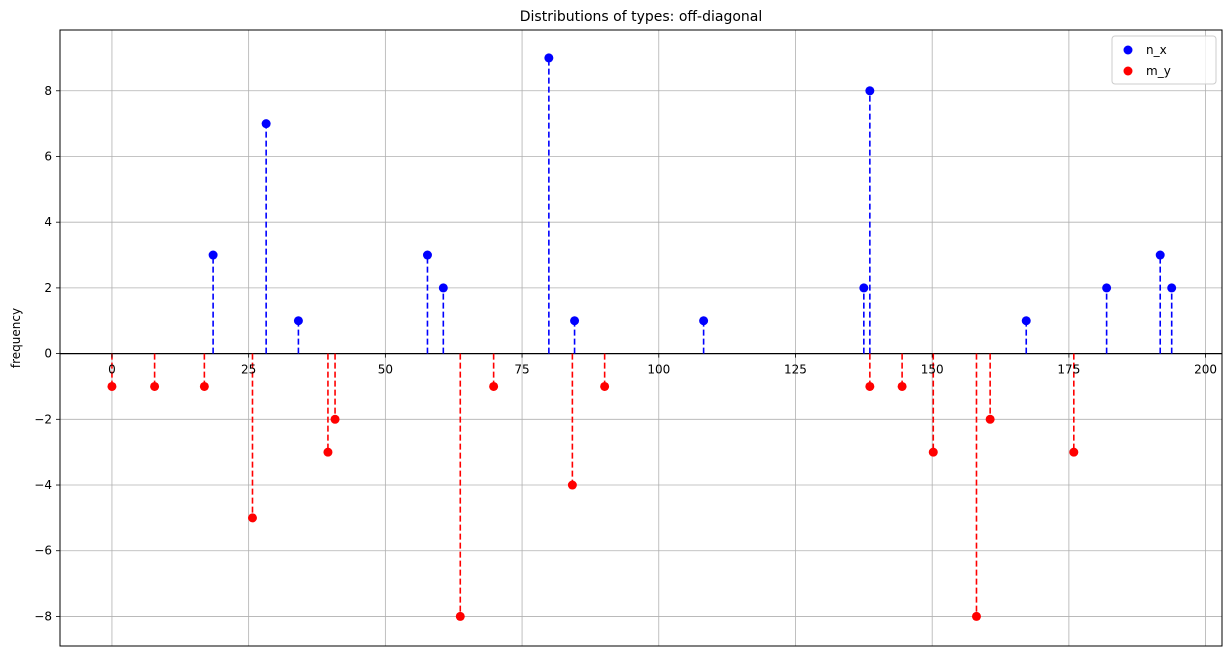 The image size is (1232, 656). What do you see at coordinates (43, 551) in the screenshot?
I see `y-tick-label: −6` at bounding box center [43, 551].